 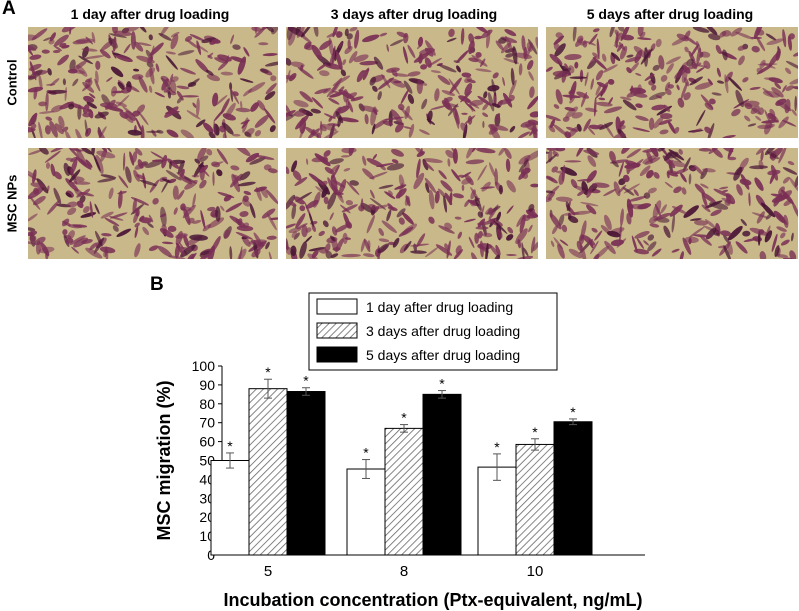 I want to click on column-title-3: 5 days after drug loading, so click(x=670, y=14).